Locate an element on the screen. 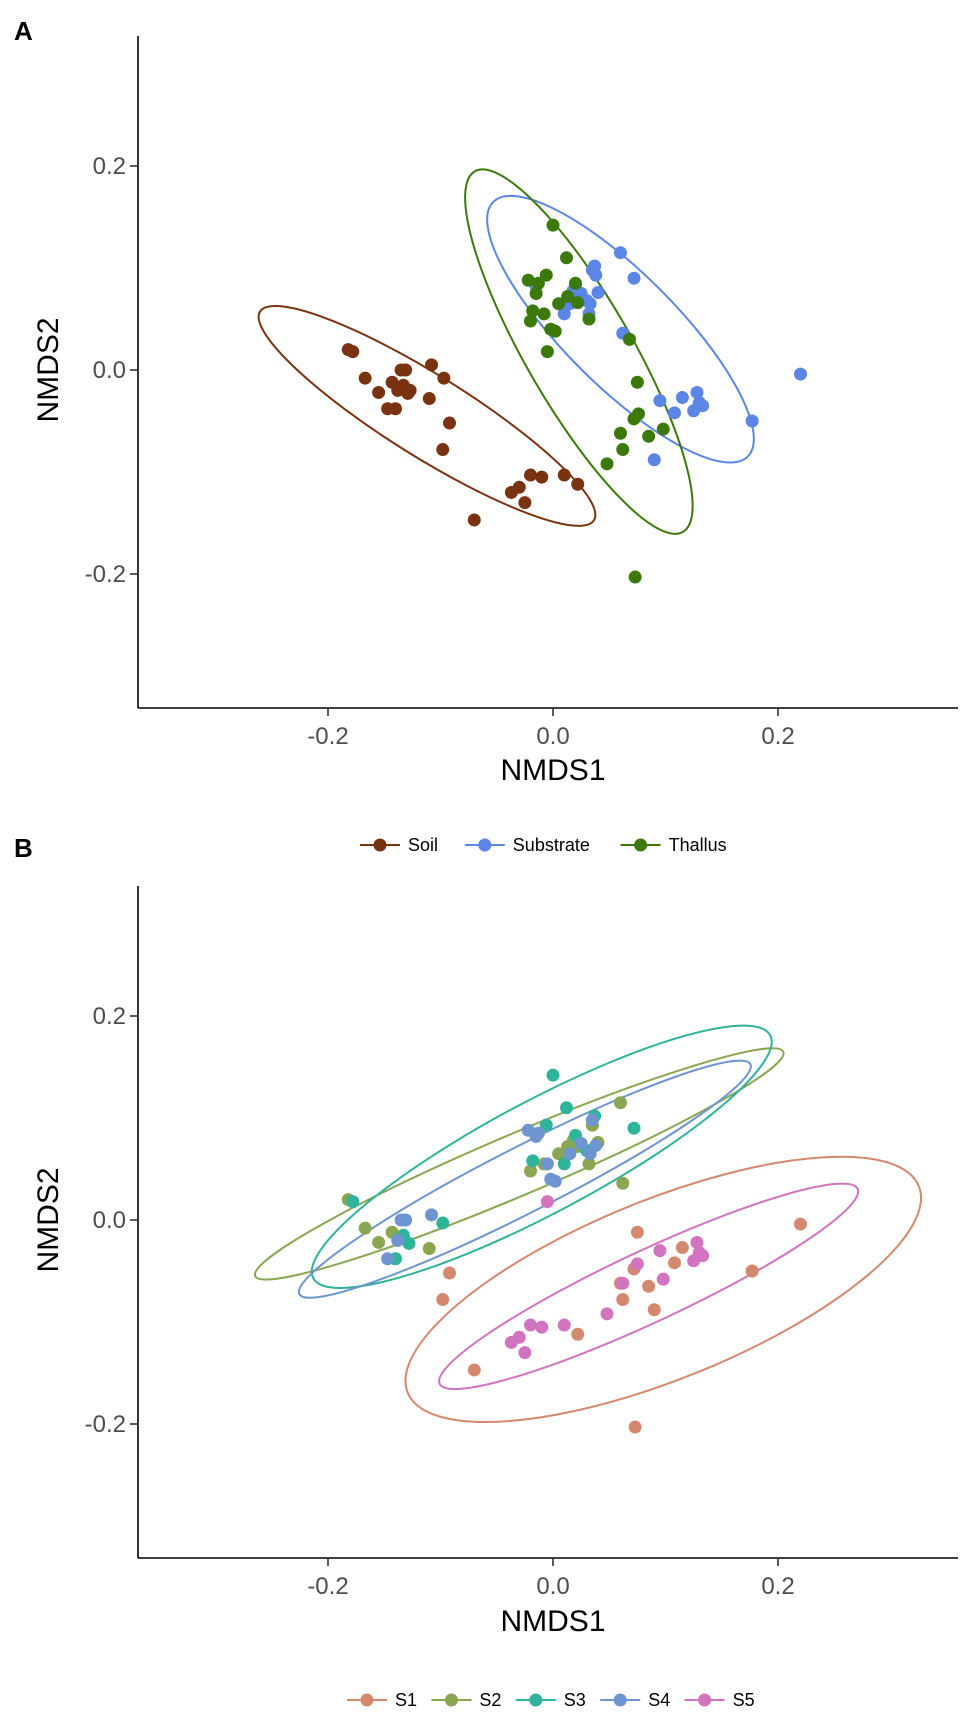  panel-b-points is located at coordinates (574, 1251).